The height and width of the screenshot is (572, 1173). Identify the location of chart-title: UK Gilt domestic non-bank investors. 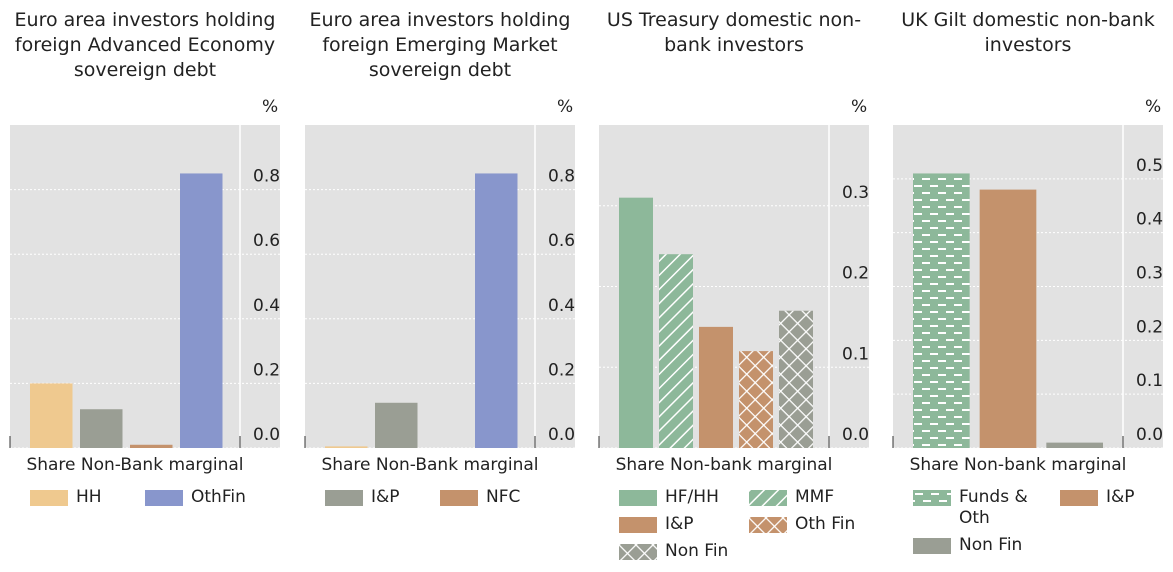
(1028, 32).